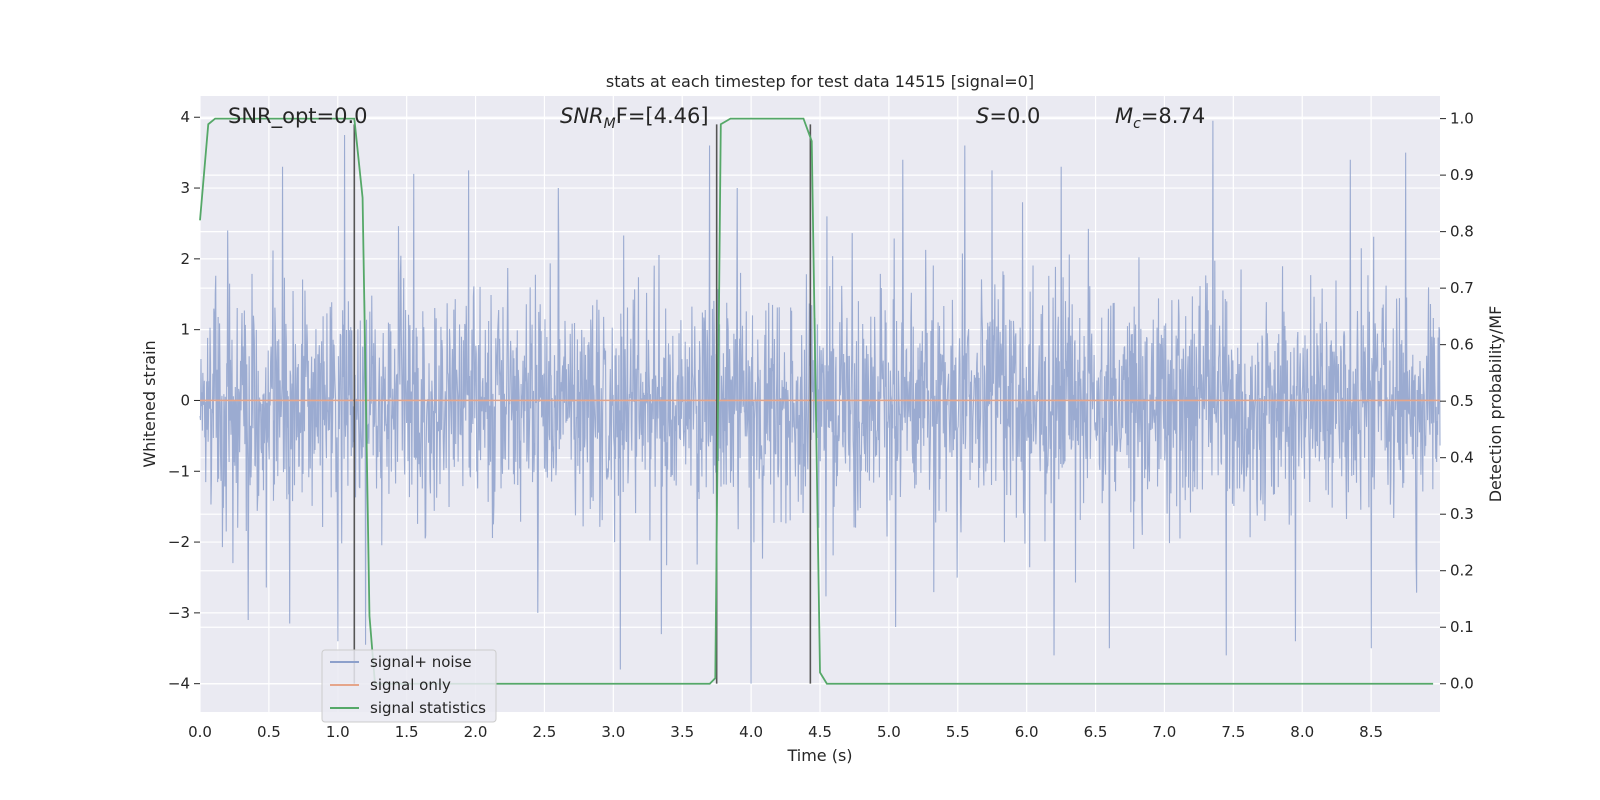 The image size is (1600, 800). Describe the element at coordinates (179, 684) in the screenshot. I see `y-tick-label: −4` at that location.